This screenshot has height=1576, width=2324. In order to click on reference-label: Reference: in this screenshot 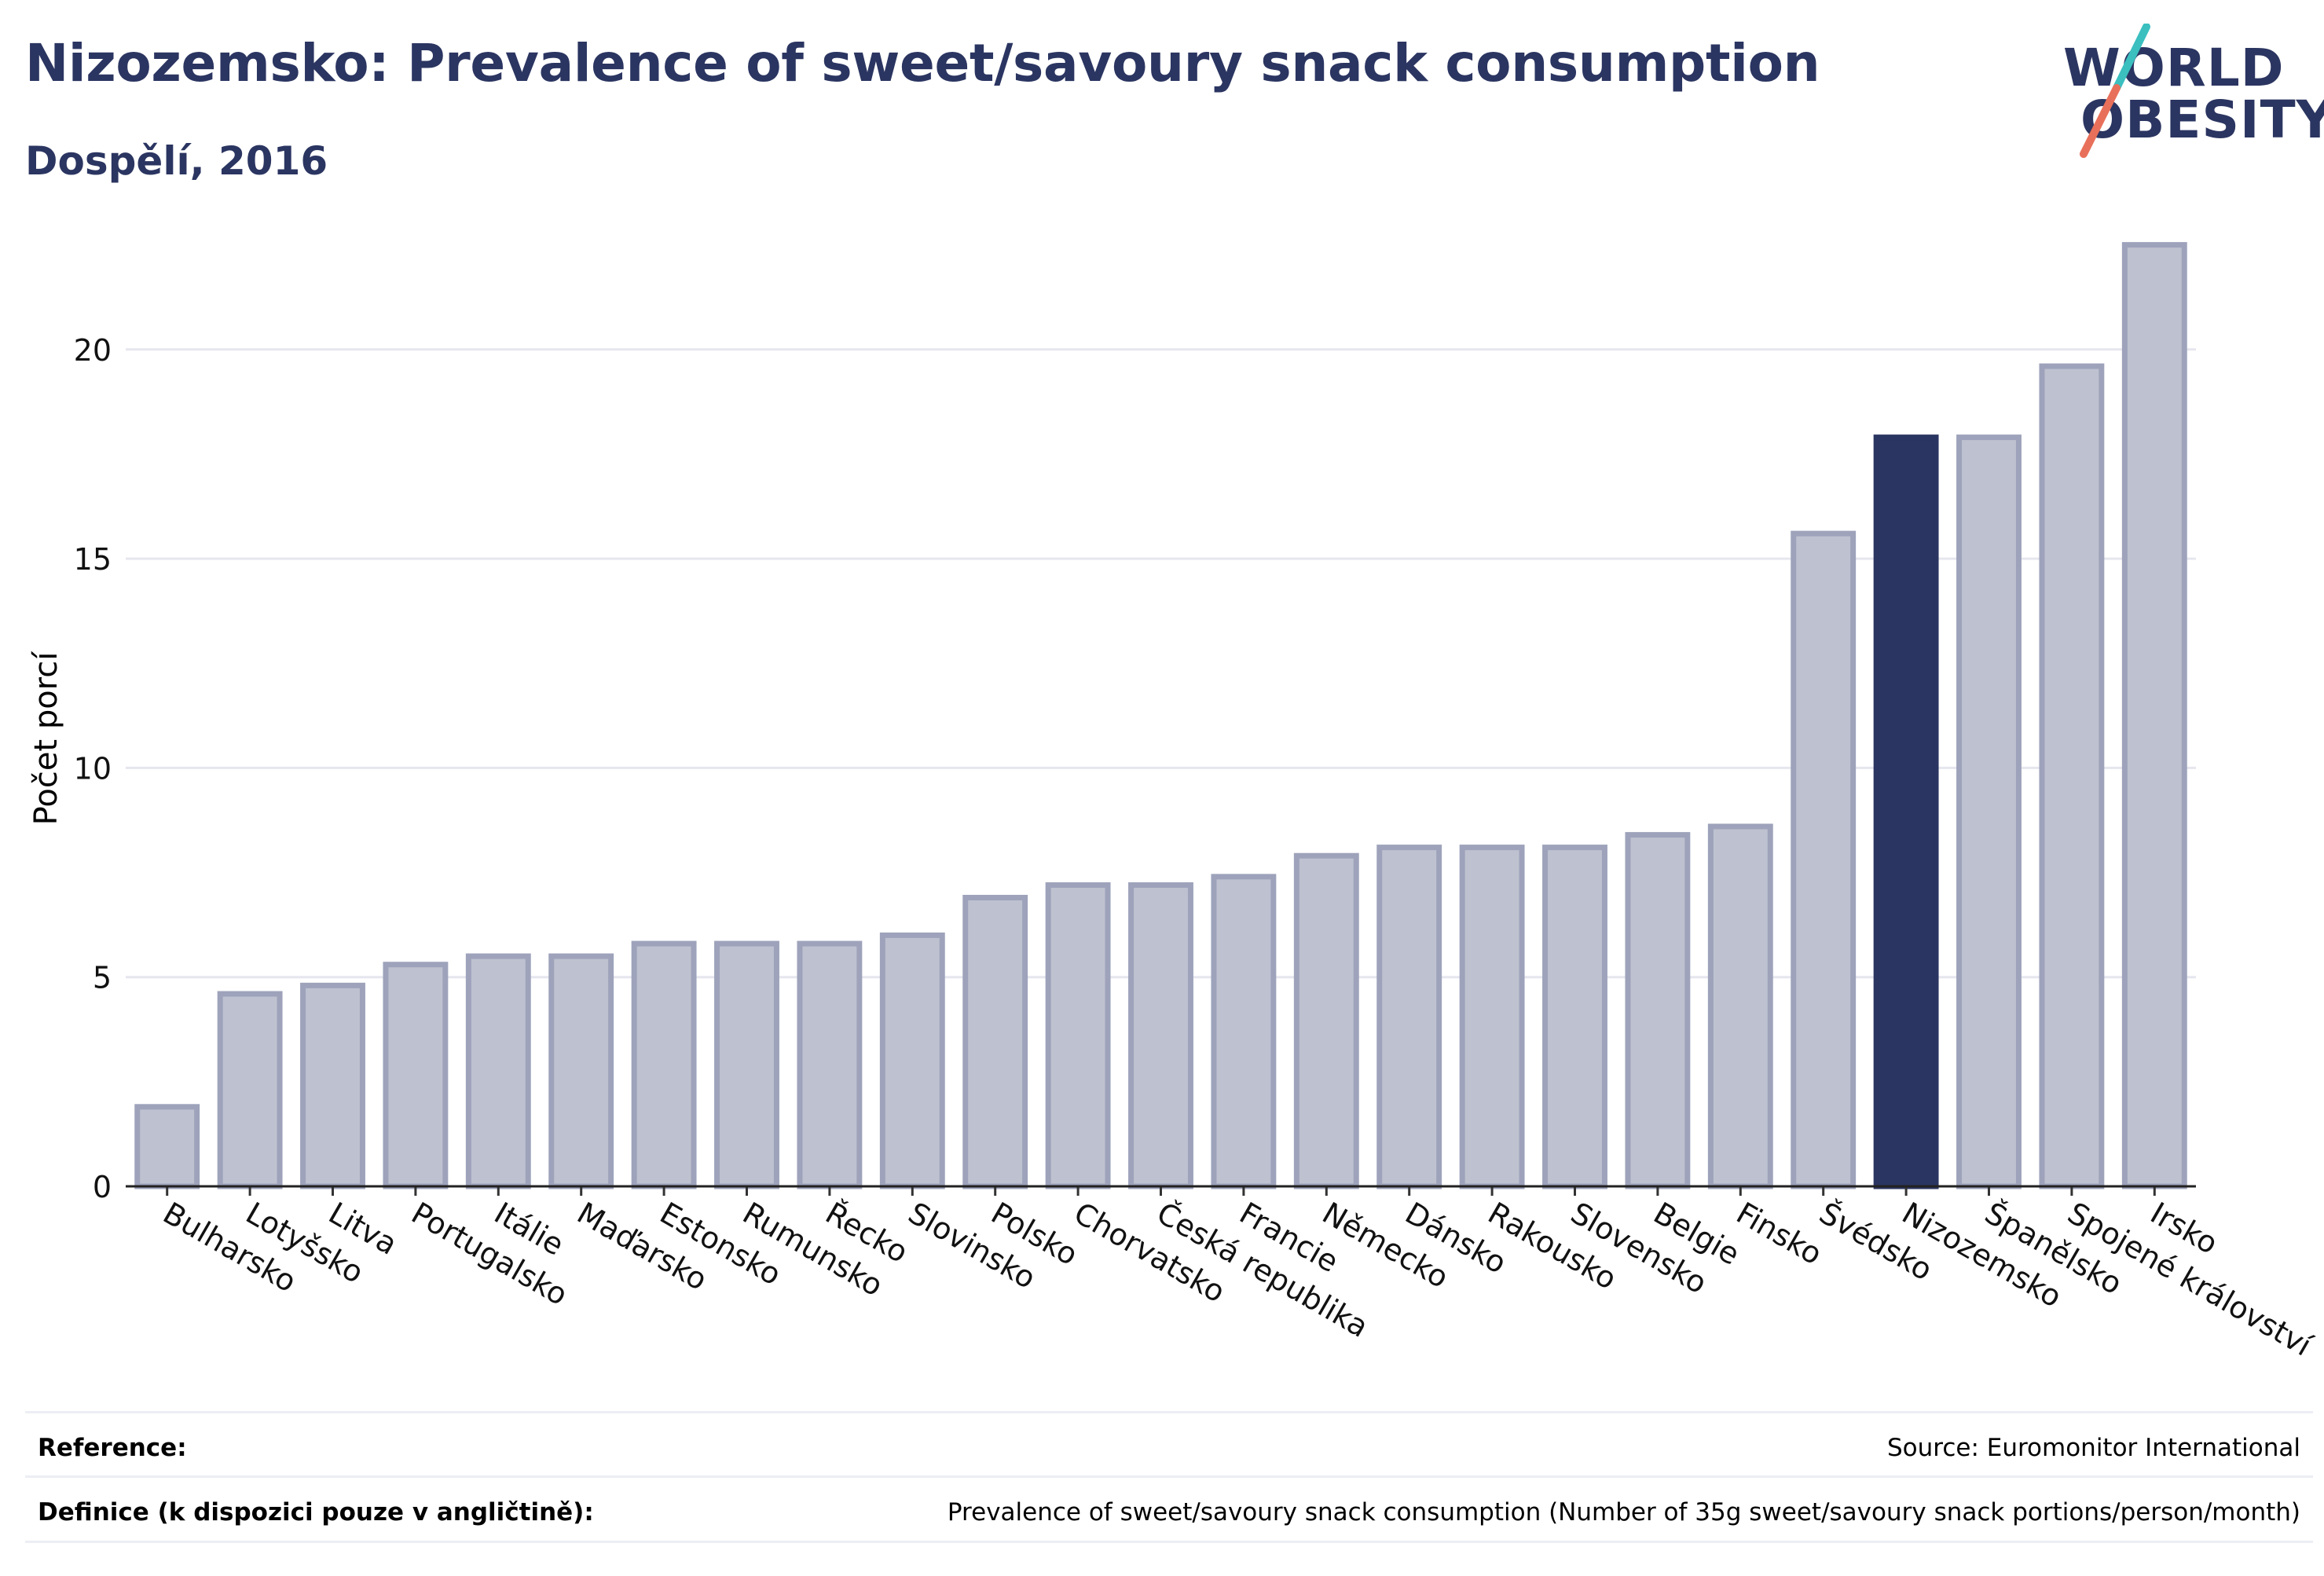, I will do `click(112, 1448)`.